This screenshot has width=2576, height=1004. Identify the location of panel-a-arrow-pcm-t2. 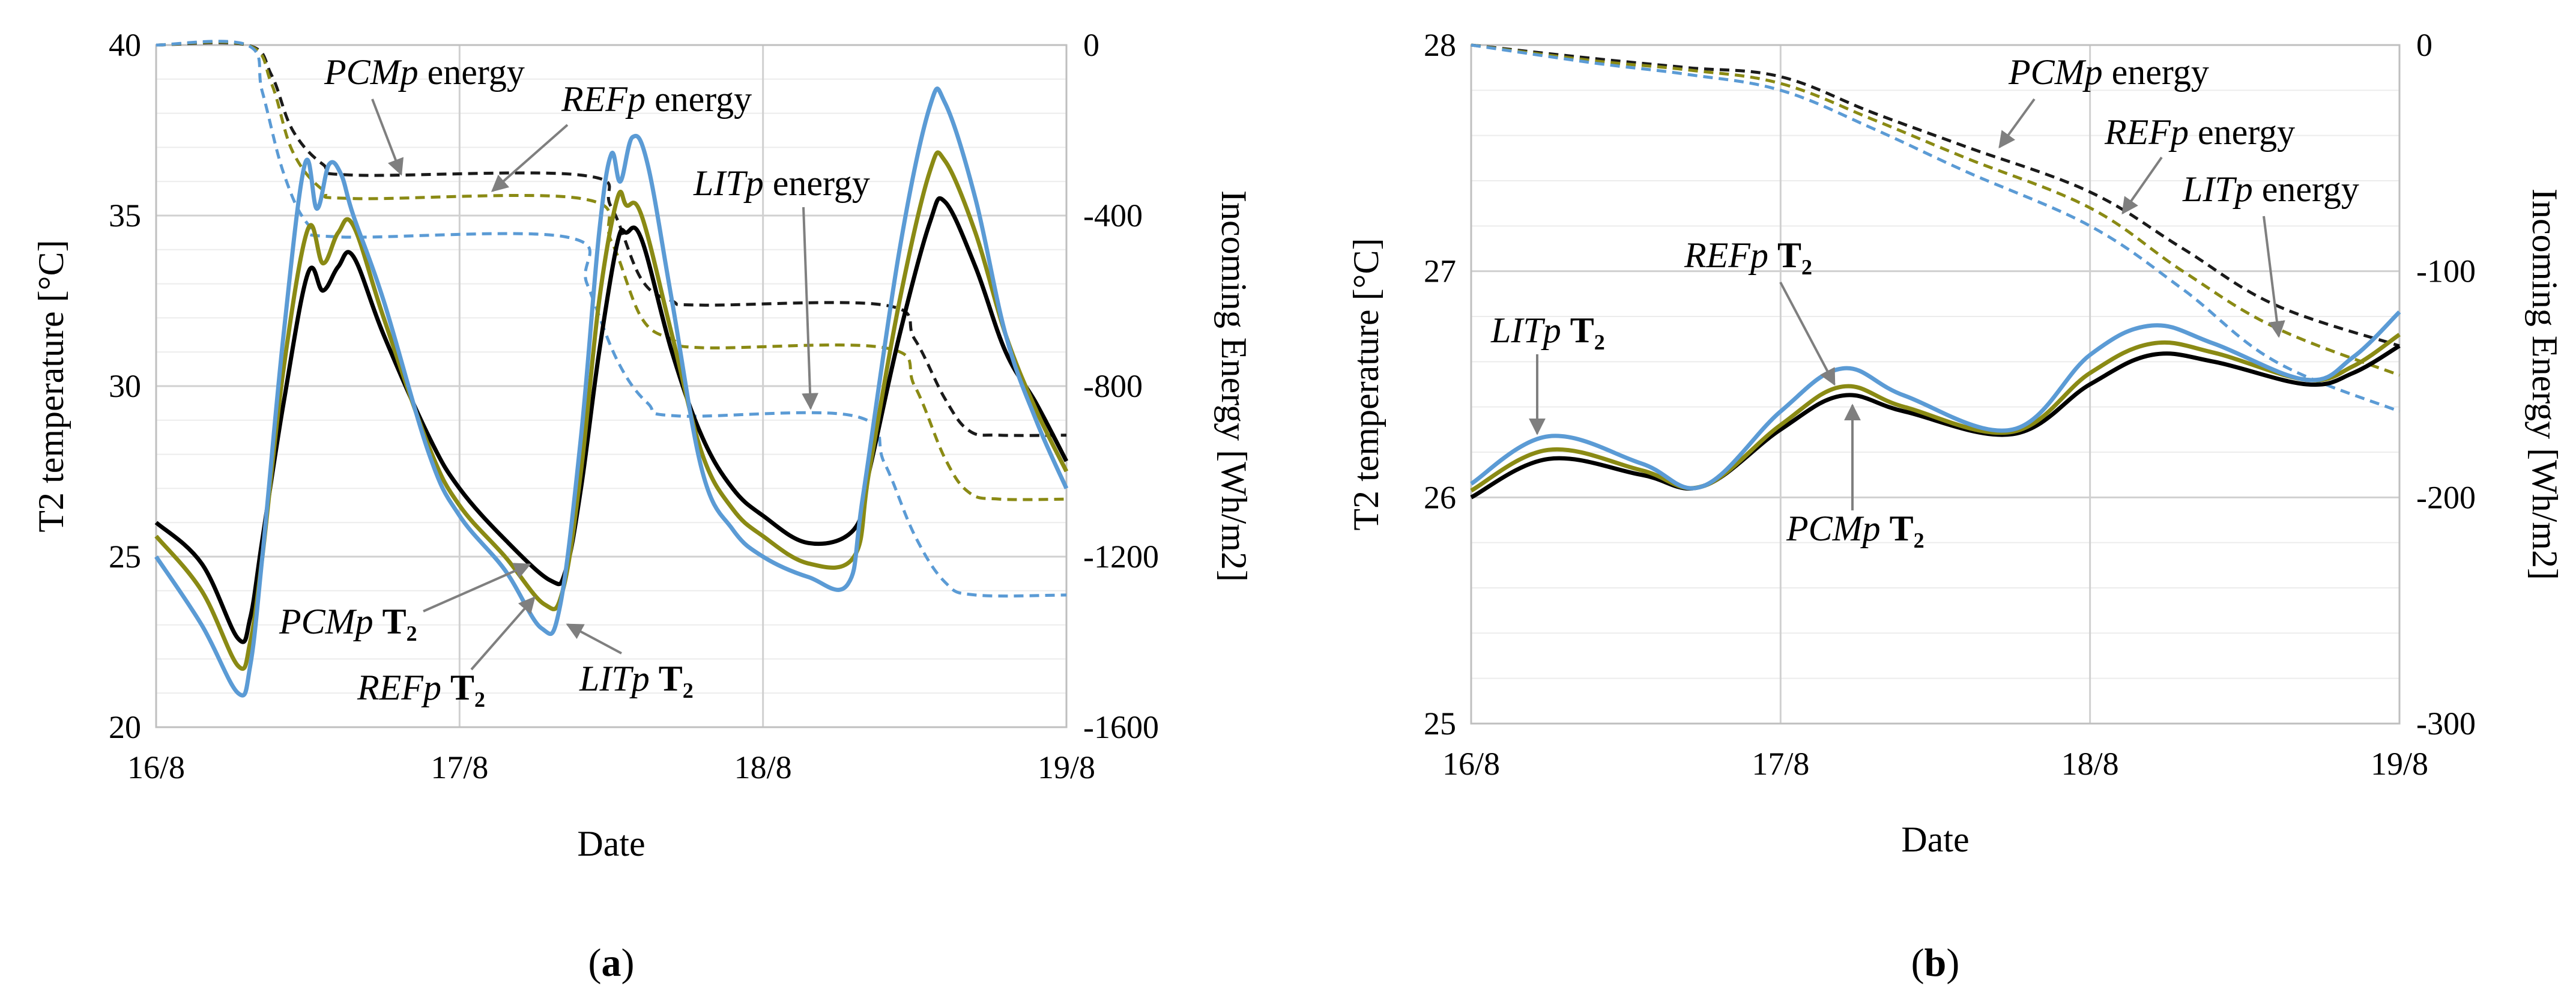
(477, 587).